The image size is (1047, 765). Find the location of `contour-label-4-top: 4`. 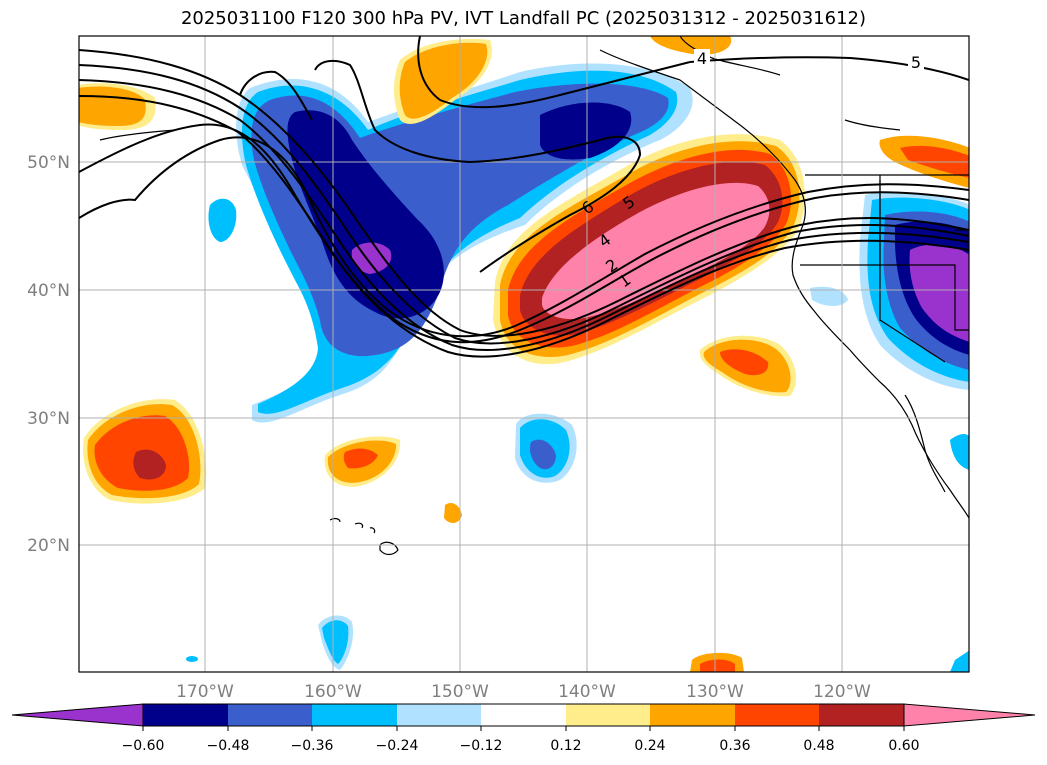

contour-label-4-top: 4 is located at coordinates (702, 58).